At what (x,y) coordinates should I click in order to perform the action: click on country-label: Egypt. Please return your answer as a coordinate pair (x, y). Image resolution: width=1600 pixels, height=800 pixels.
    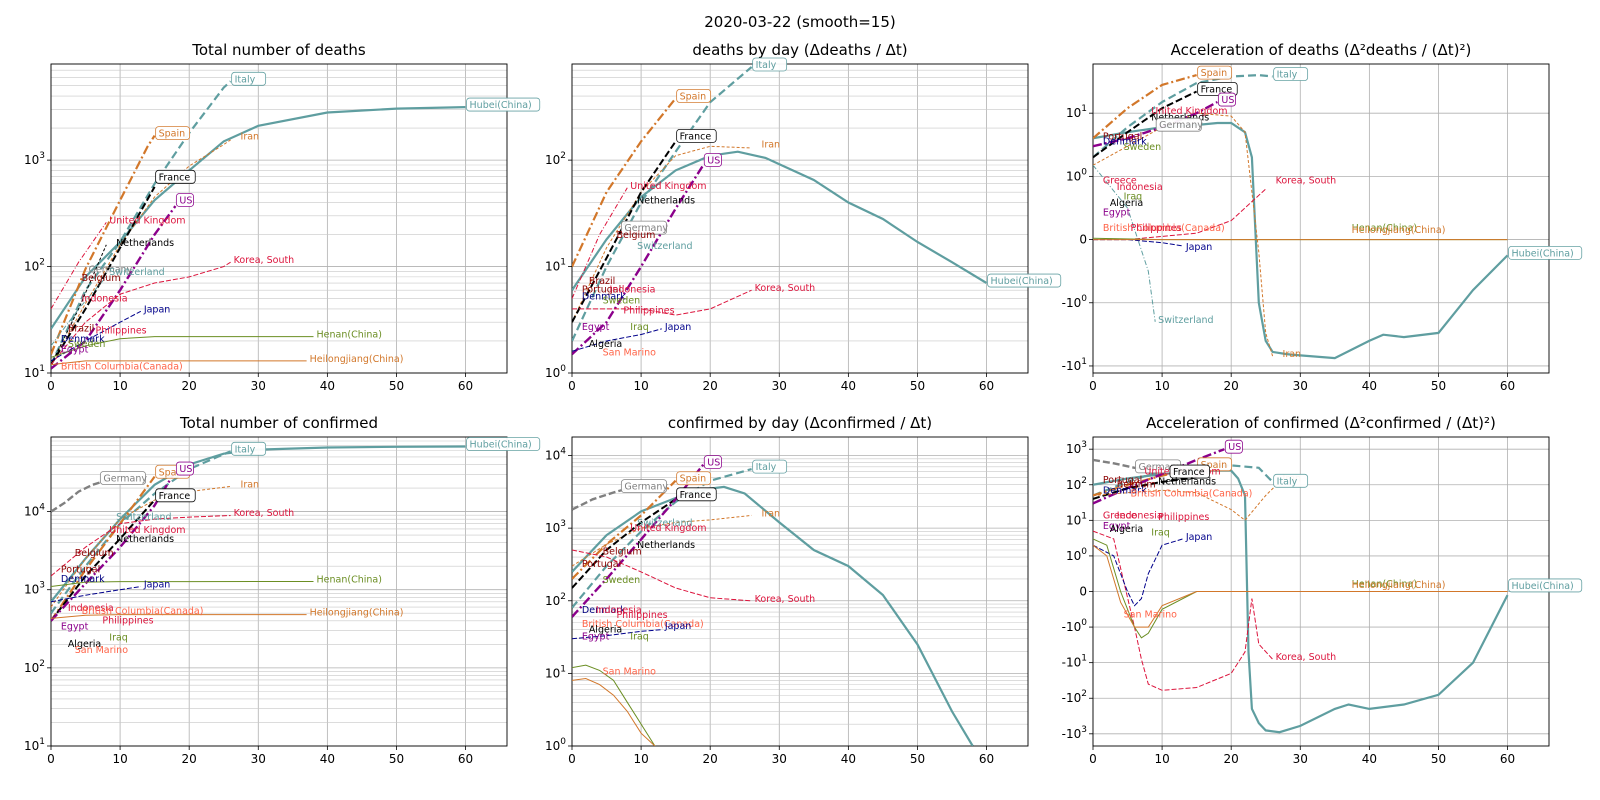
    Looking at the image, I should click on (1117, 212).